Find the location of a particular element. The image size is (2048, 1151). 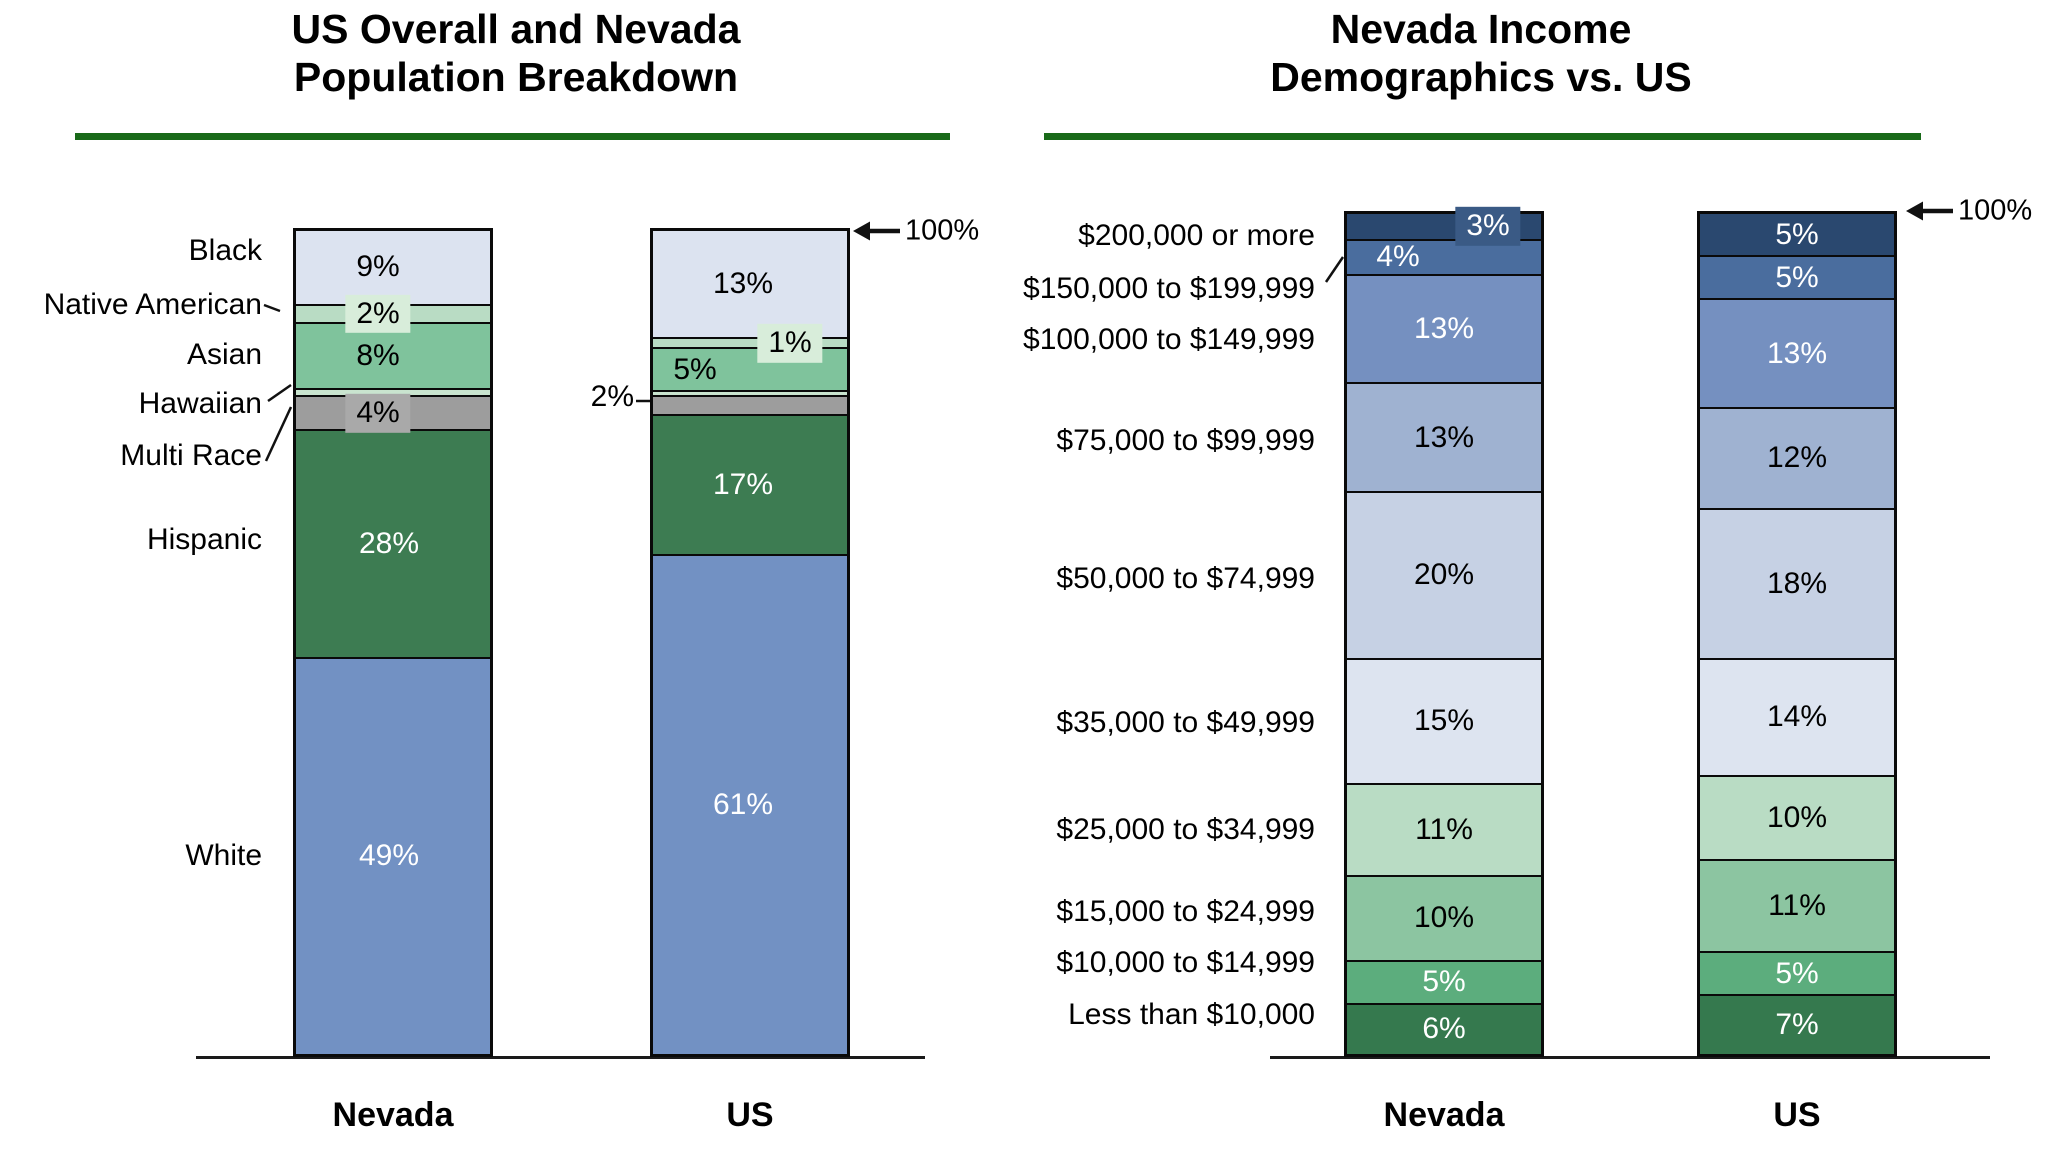

income-chart-title-line1: Nevada Income is located at coordinates (1481, 29).